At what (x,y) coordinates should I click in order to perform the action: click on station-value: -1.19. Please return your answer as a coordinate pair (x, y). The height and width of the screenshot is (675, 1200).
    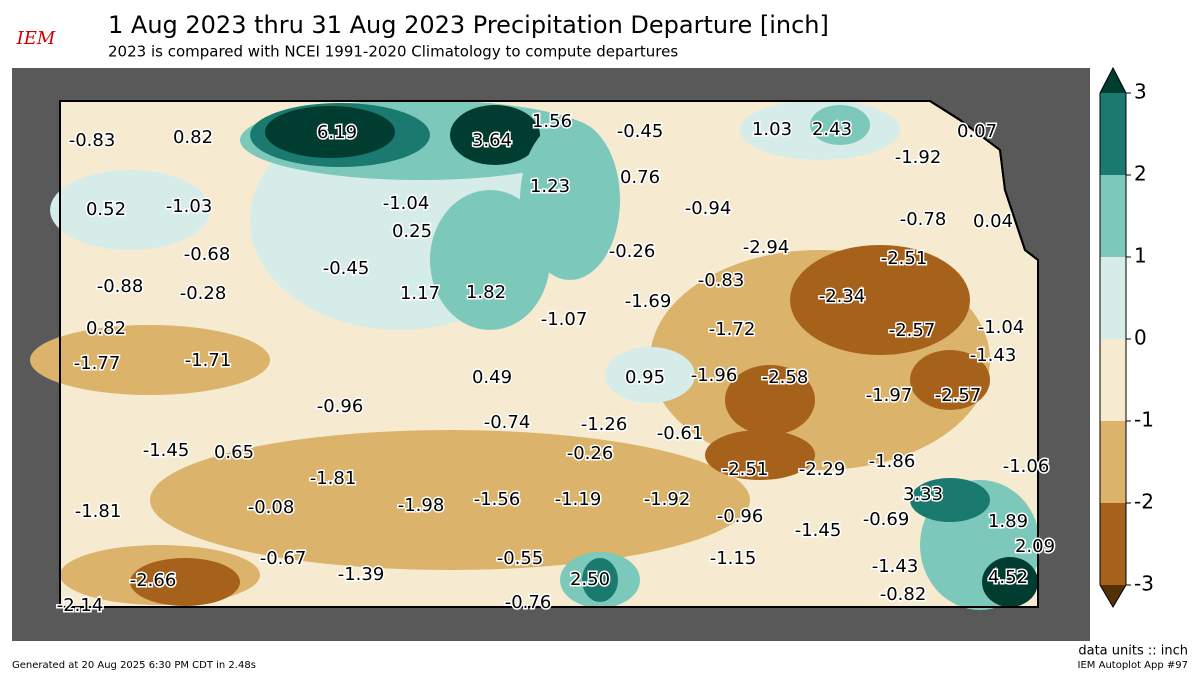
    Looking at the image, I should click on (578, 499).